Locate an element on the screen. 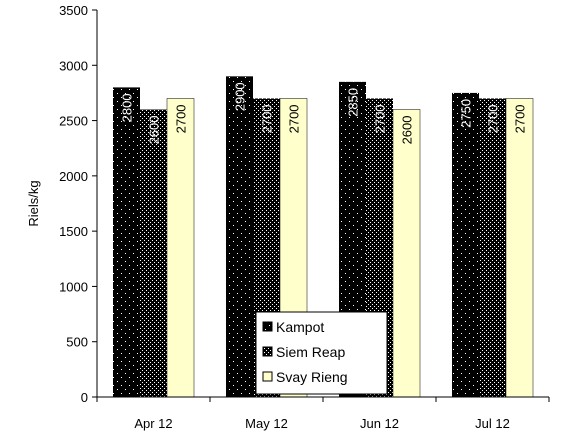  y-tick-label: 1000 is located at coordinates (73, 286).